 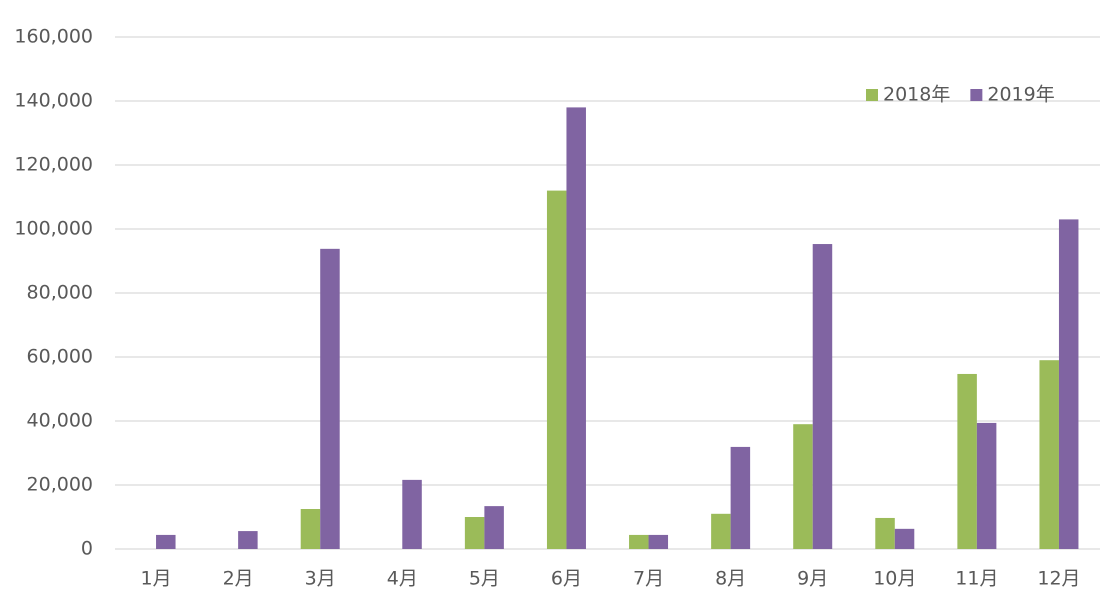 I want to click on x-tick-label: 10月, so click(x=894, y=579).